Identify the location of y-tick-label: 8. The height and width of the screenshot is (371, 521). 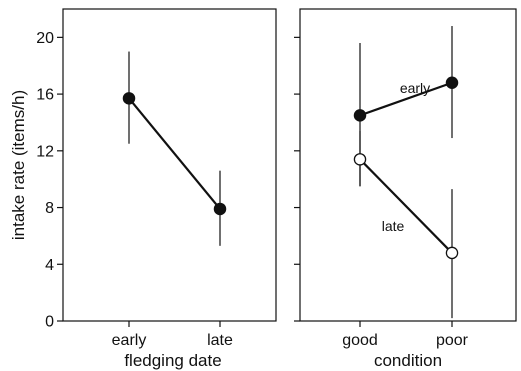
(49, 208).